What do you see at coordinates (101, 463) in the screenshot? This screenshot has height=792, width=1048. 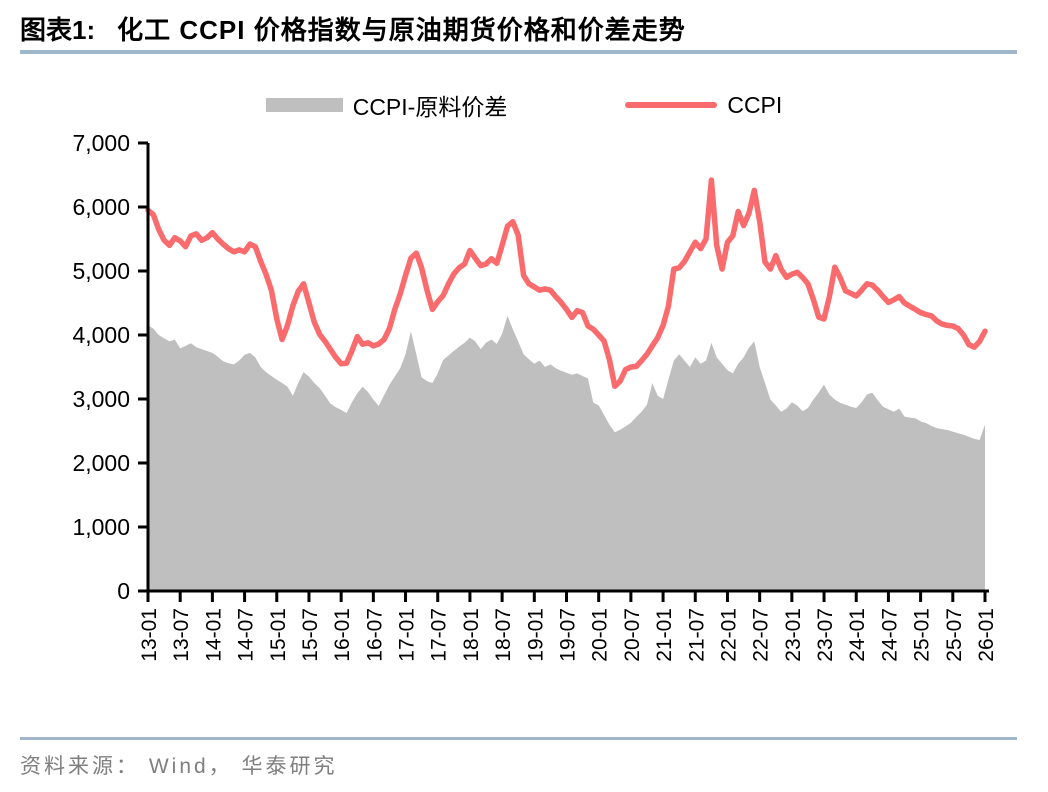 I see `y-tick-label: 2,000` at bounding box center [101, 463].